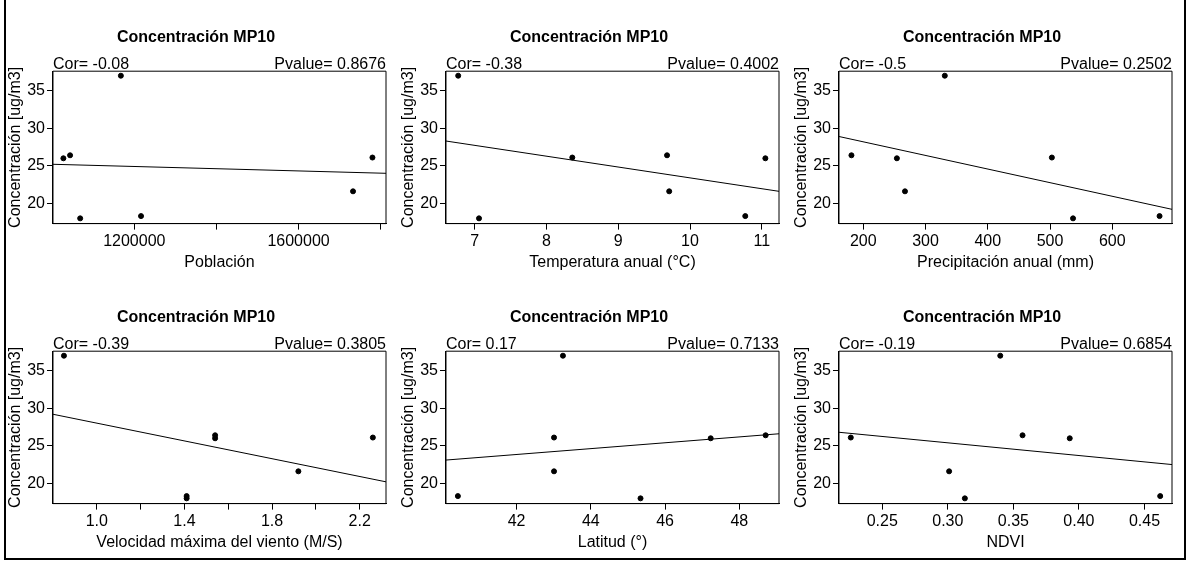  Describe the element at coordinates (925, 240) in the screenshot. I see `x-tick-label: 300` at that location.